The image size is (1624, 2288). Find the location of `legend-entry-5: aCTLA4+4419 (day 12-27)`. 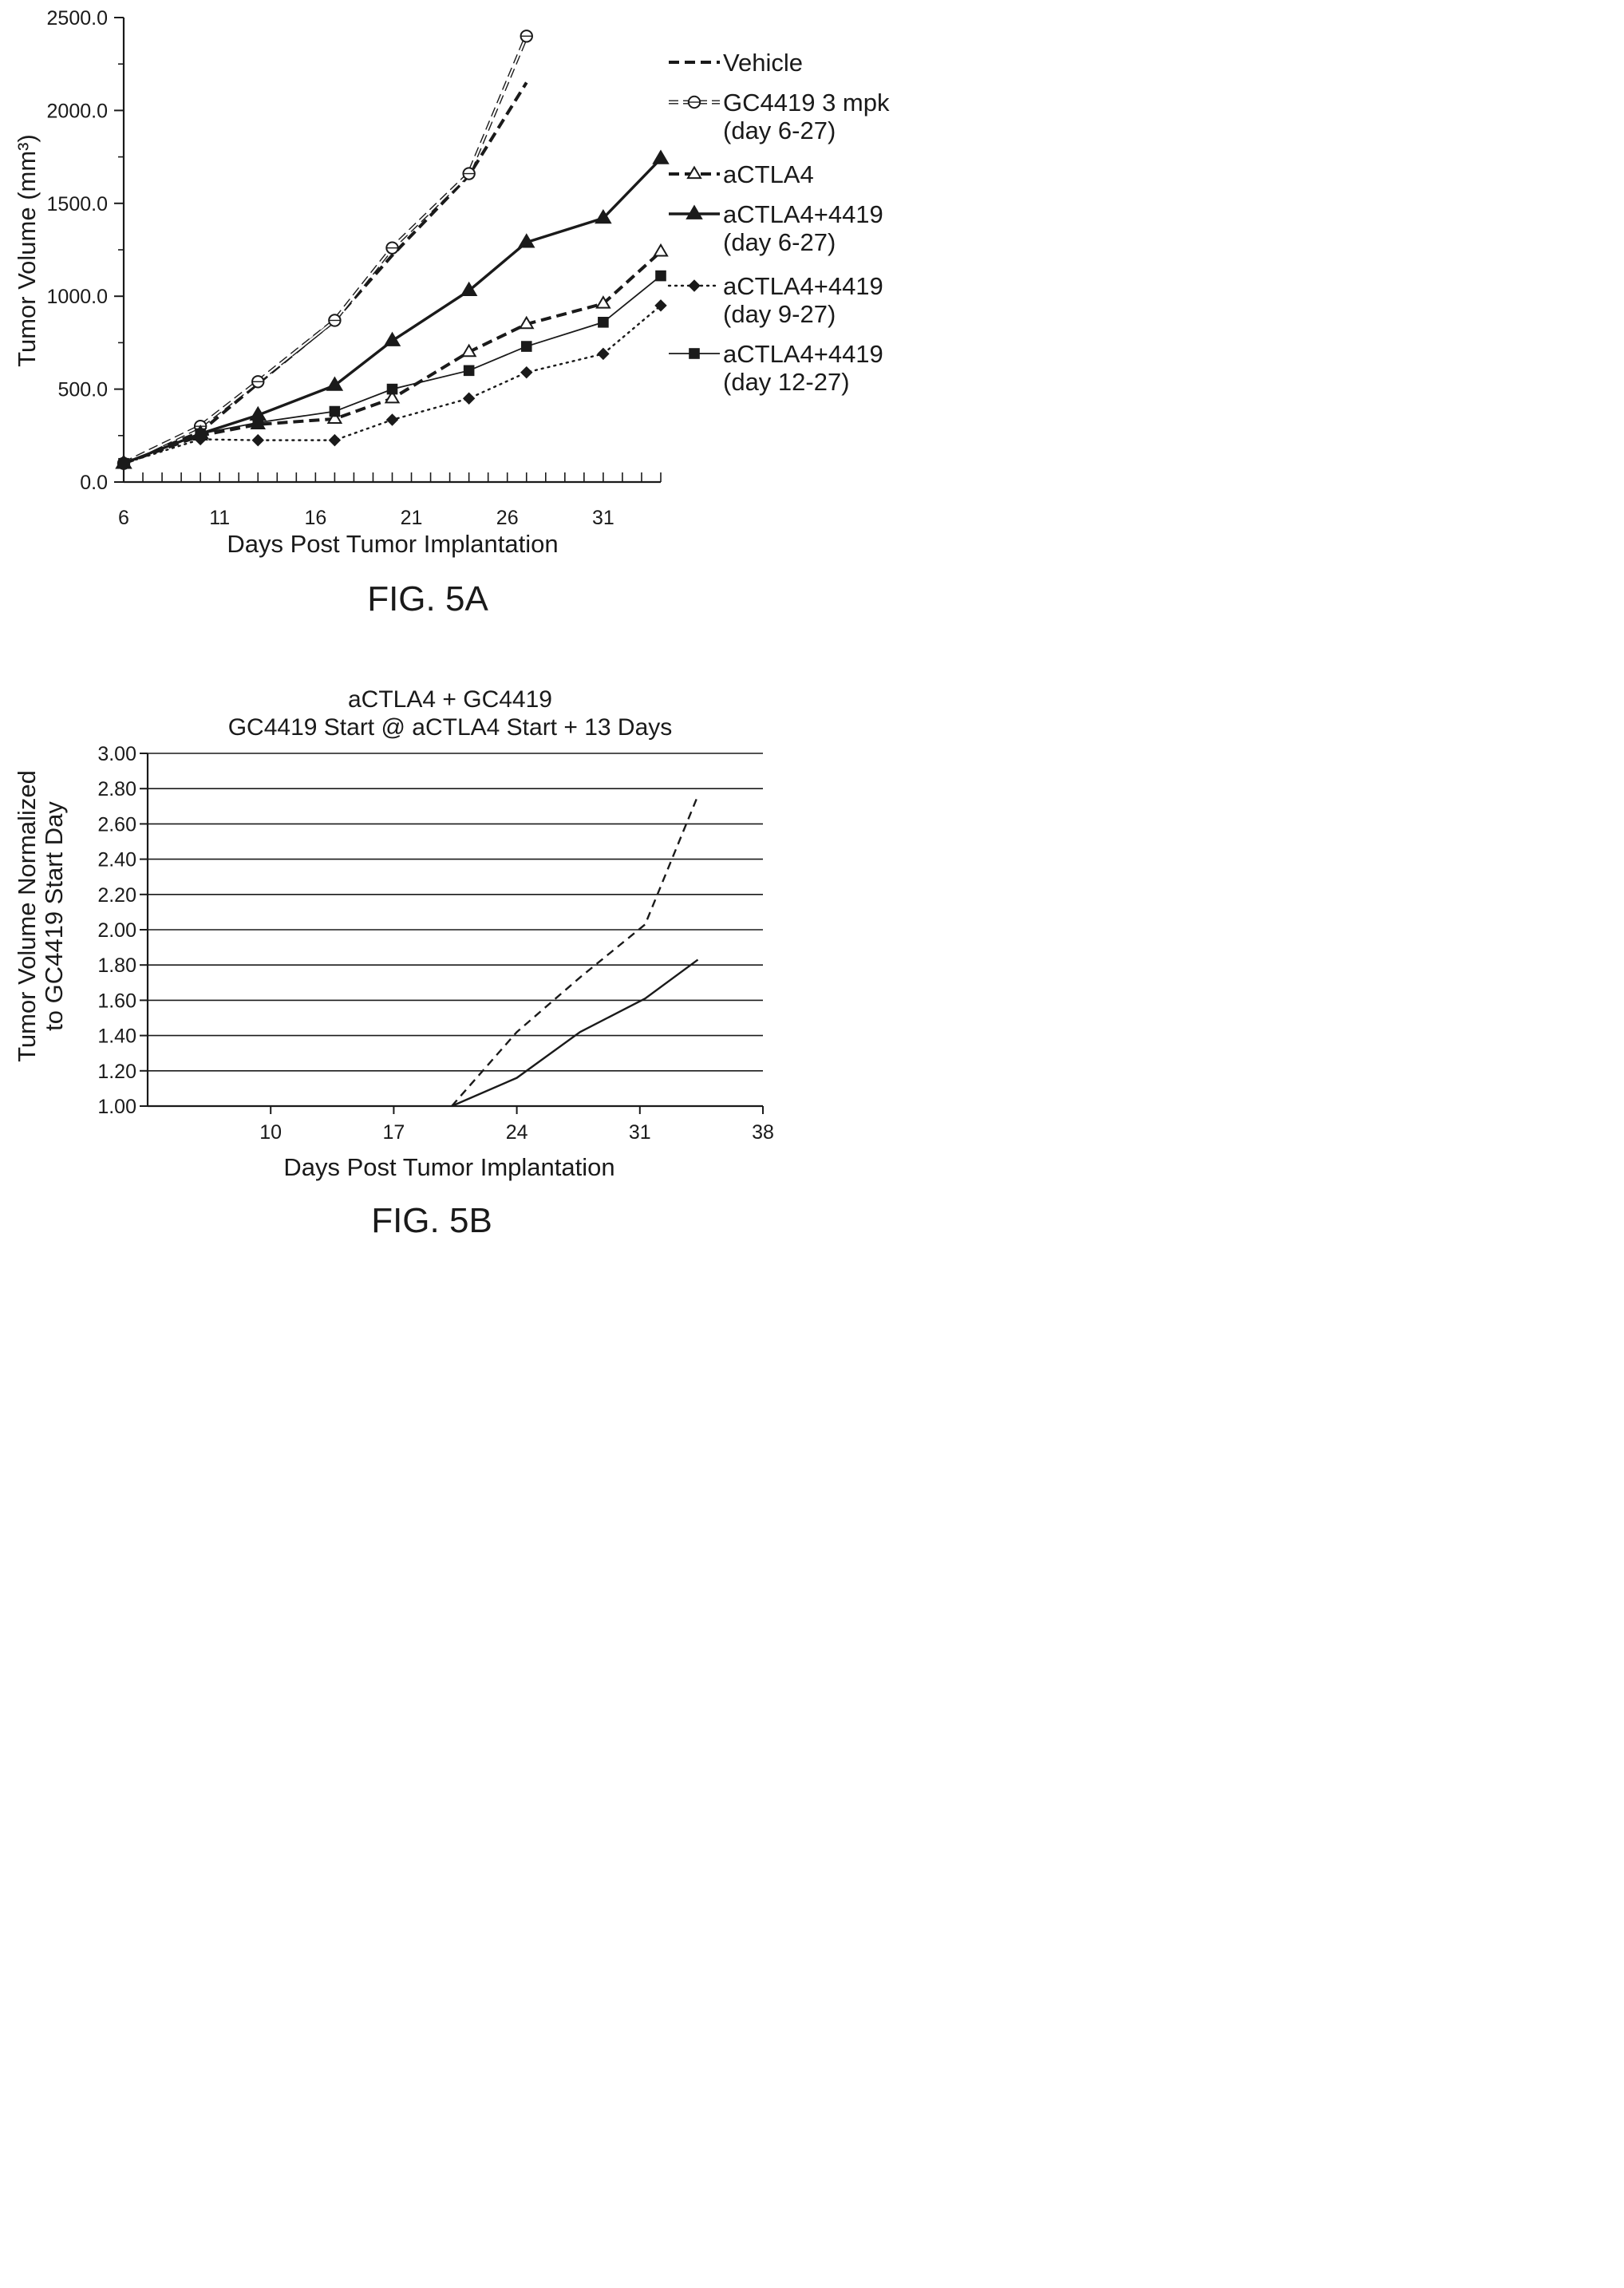

legend-entry-5: aCTLA4+4419 (day 12-27) is located at coordinates (776, 368).